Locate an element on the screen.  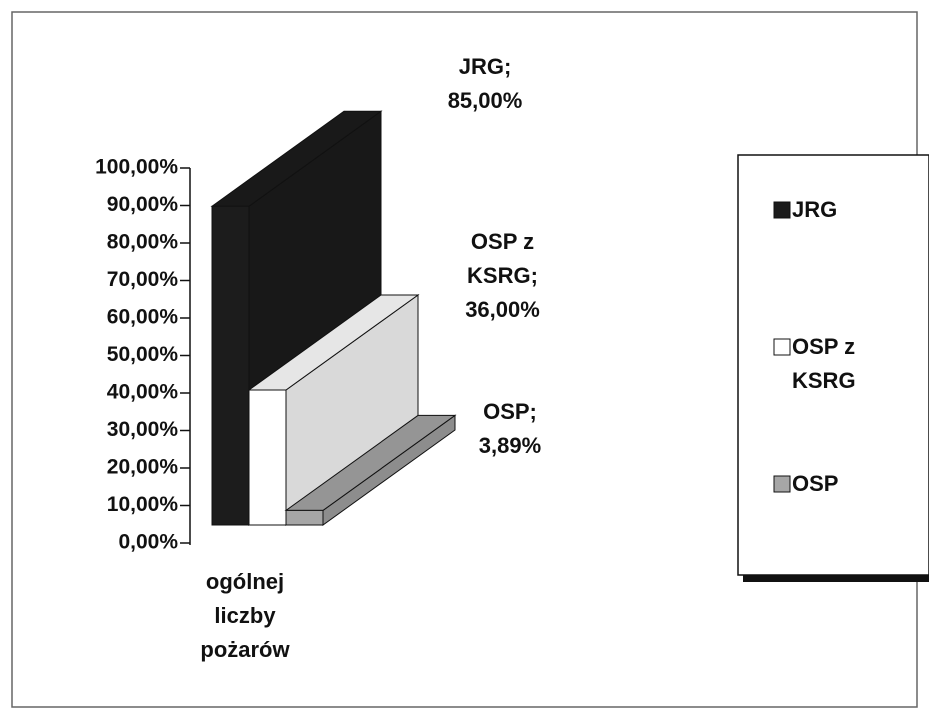
legend-label: OSP is located at coordinates (815, 483).